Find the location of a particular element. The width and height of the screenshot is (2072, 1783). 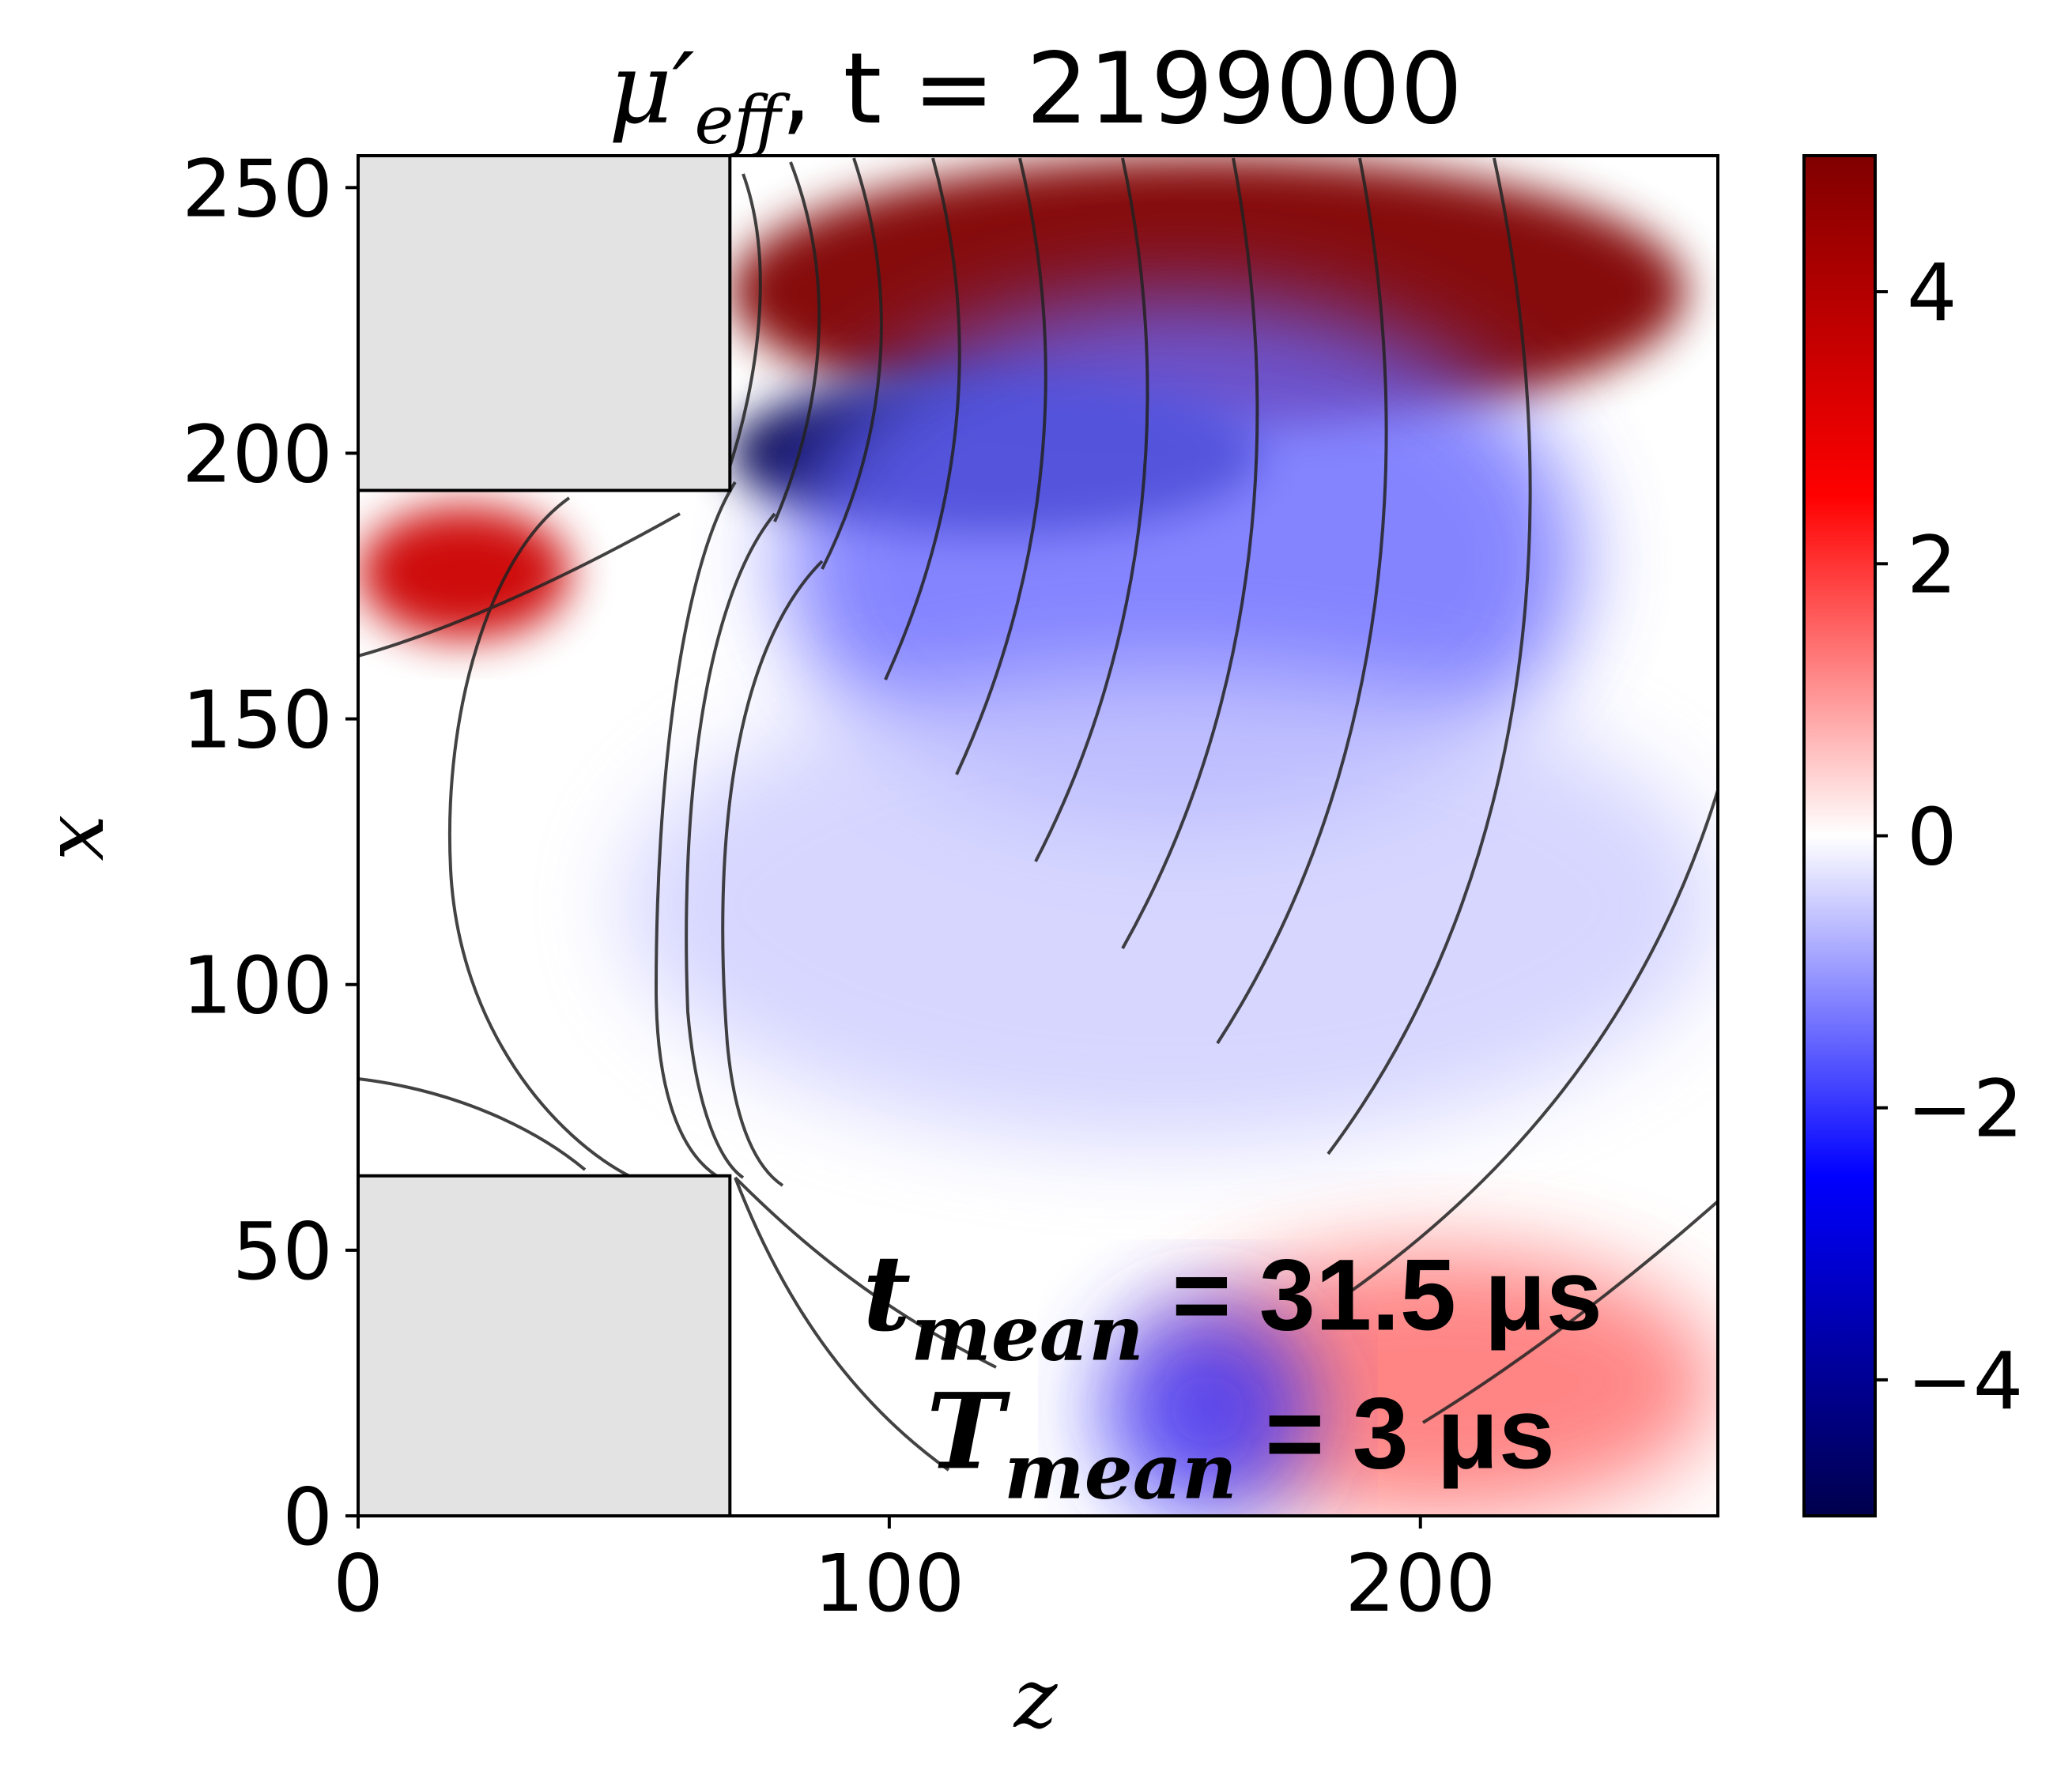

chart-title: μ′eff, t = 2199000 is located at coordinates (1036, 96).